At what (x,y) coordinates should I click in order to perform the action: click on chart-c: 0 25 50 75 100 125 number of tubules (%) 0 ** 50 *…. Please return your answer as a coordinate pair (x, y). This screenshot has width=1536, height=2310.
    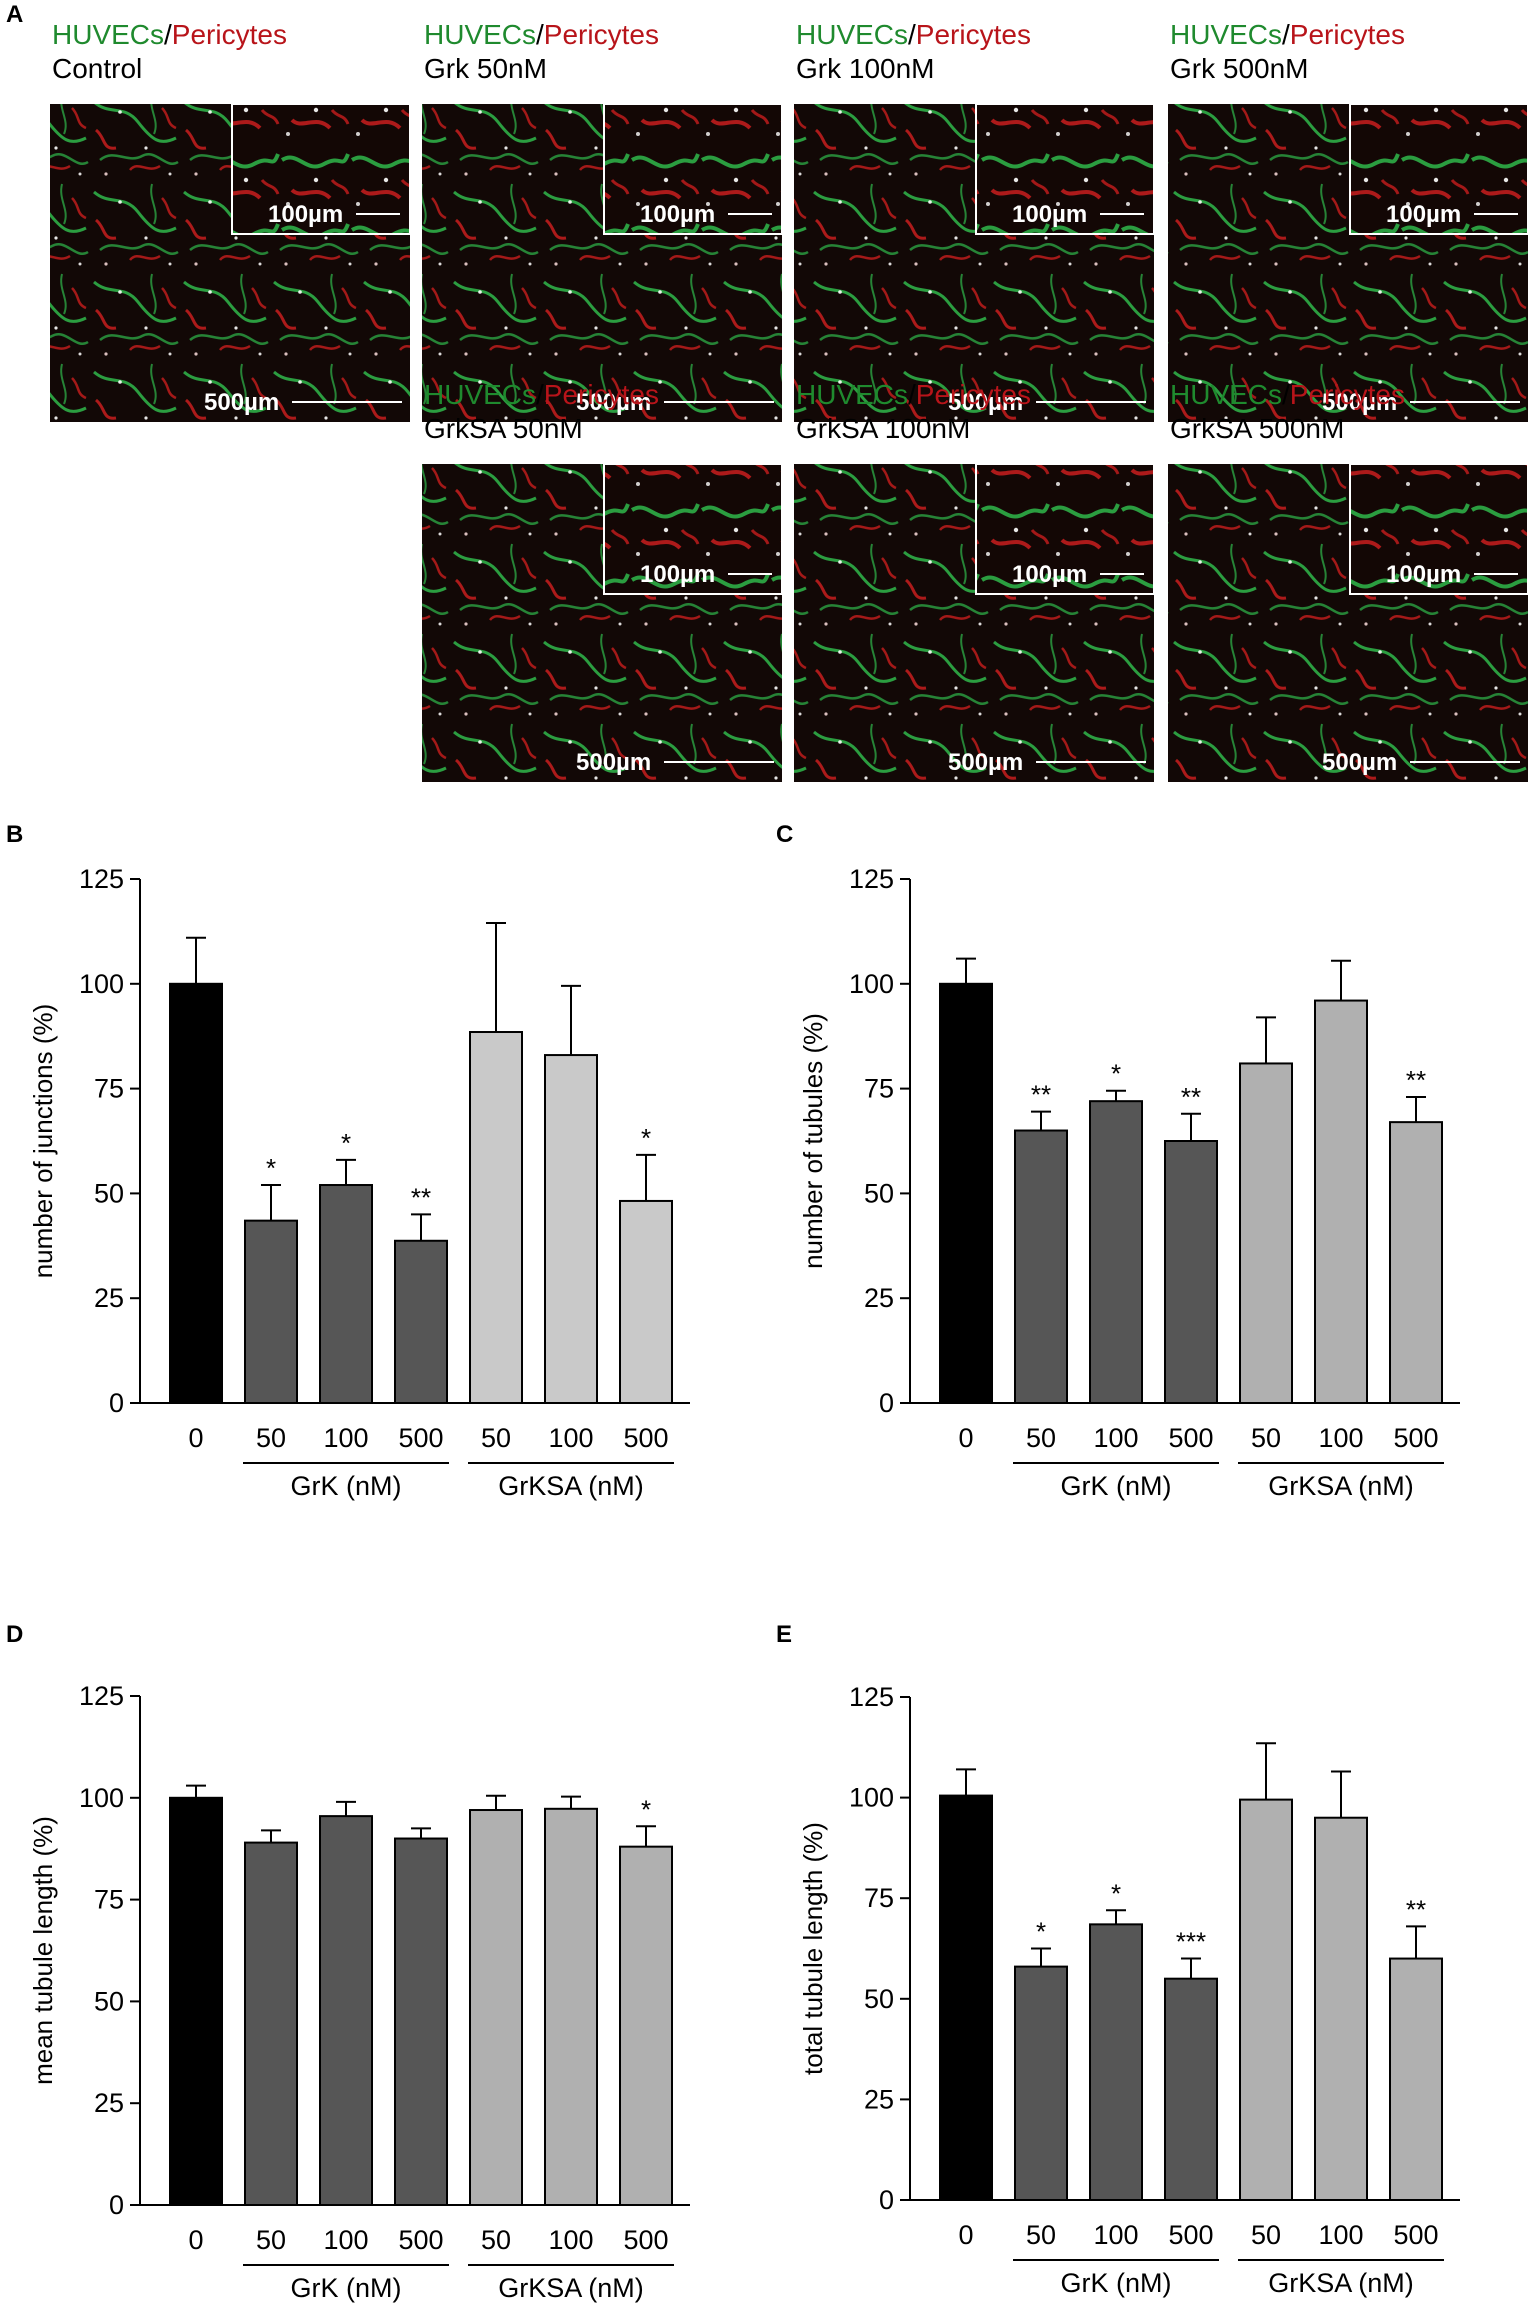
    Looking at the image, I should click on (1129, 1182).